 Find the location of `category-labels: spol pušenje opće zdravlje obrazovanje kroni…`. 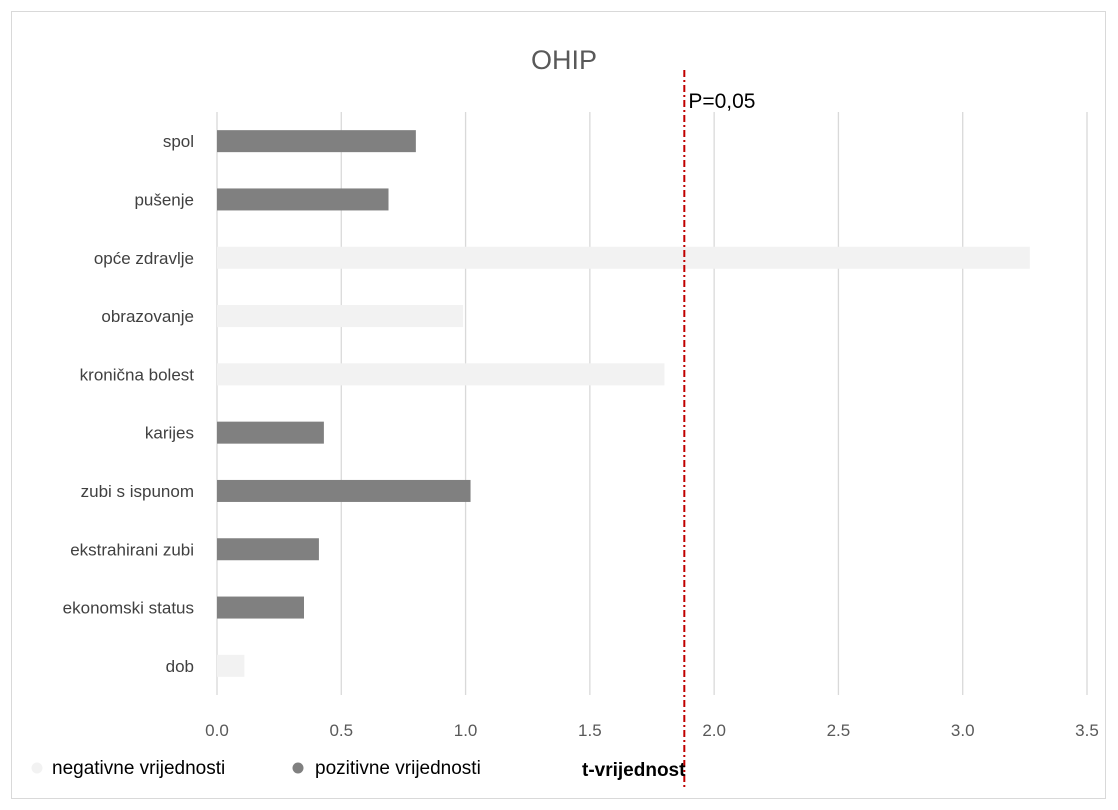

category-labels: spol pušenje opće zdravlje obrazovanje kroni… is located at coordinates (129, 404).